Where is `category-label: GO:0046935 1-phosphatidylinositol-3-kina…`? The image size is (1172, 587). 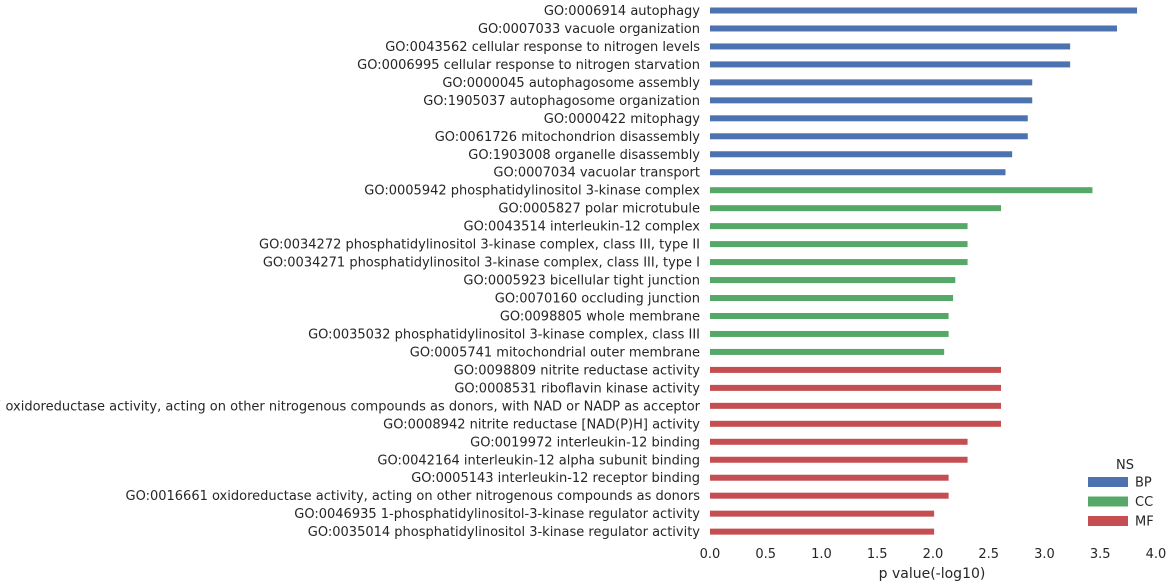 category-label: GO:0046935 1-phosphatidylinositol-3-kina… is located at coordinates (497, 514).